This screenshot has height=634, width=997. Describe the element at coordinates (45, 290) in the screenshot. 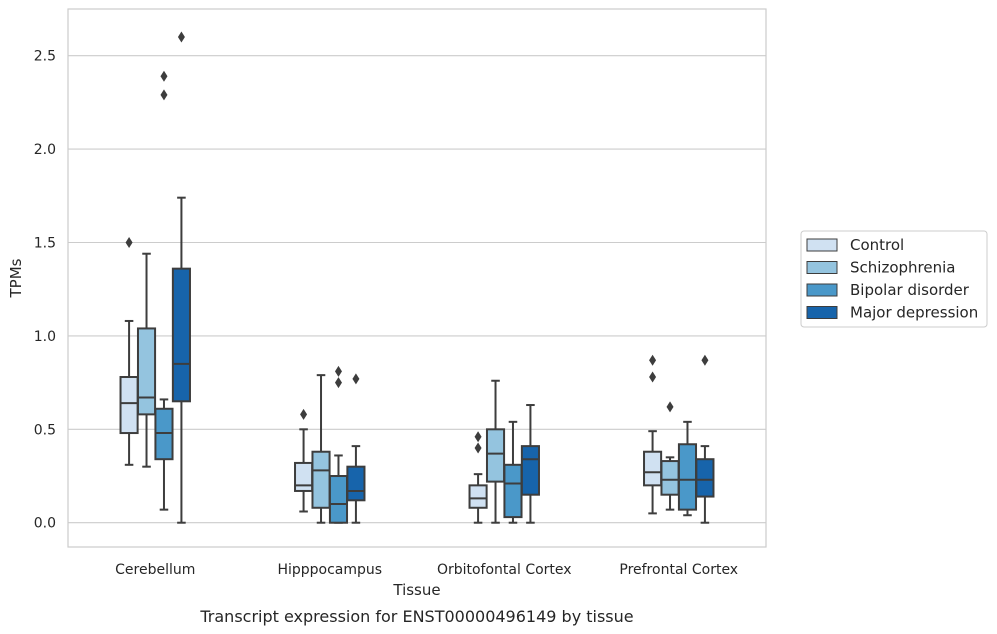

I see `y-tick-labels: 0.0 0.5 1.0 1.5 2.0 2.5` at that location.